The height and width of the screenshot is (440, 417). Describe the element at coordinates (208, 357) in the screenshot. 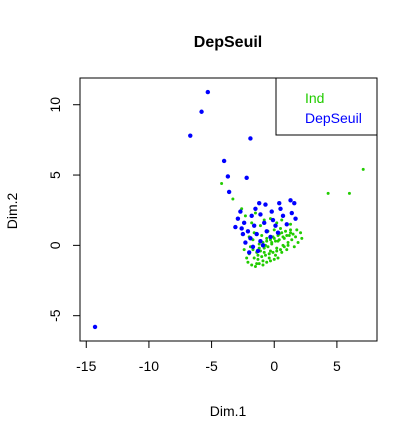

I see `x-axis: -15 -10 -5 0 5` at that location.